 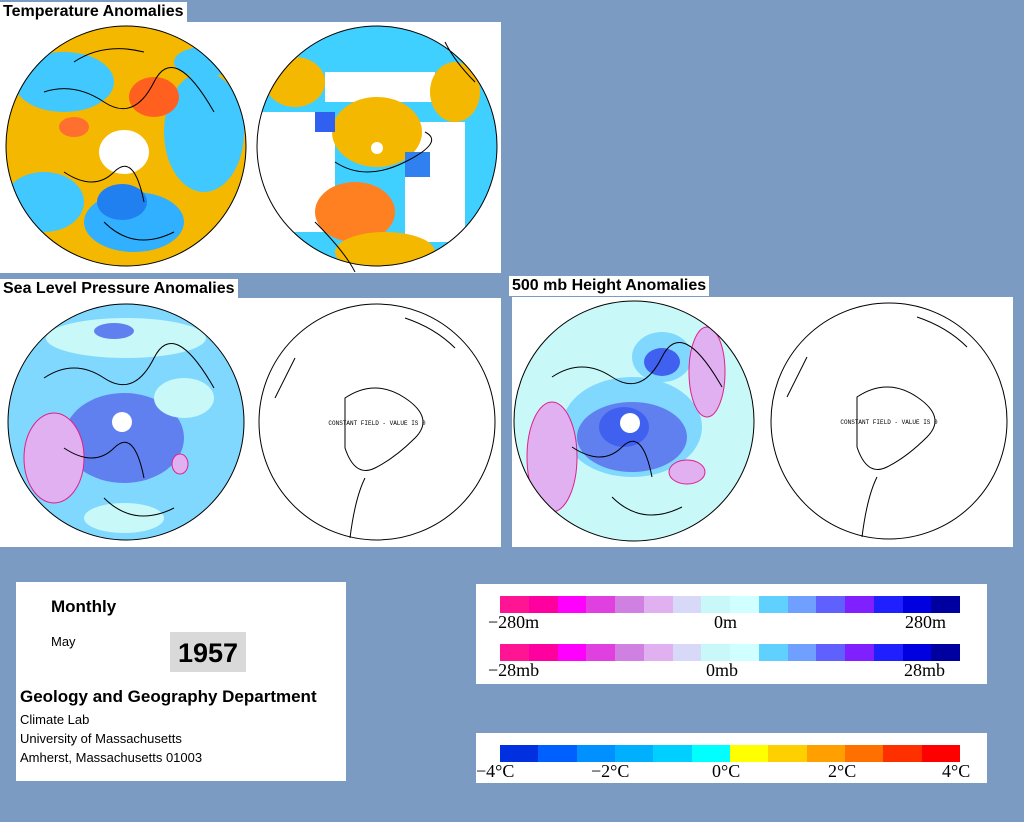 What do you see at coordinates (726, 771) in the screenshot?
I see `temp-tick-zero: 0°C` at bounding box center [726, 771].